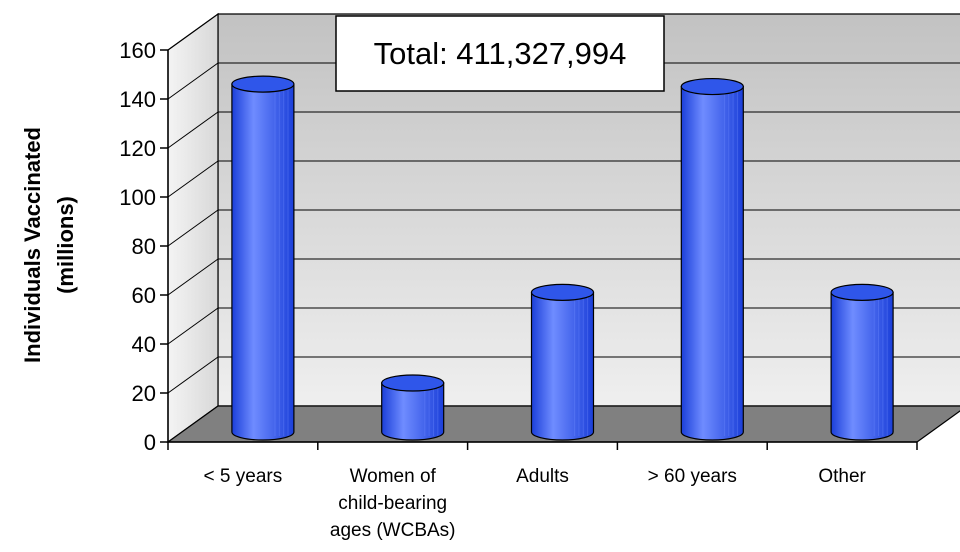 Image resolution: width=960 pixels, height=552 pixels. I want to click on y-axis-title: Individuals Vaccinated (millions), so click(49, 245).